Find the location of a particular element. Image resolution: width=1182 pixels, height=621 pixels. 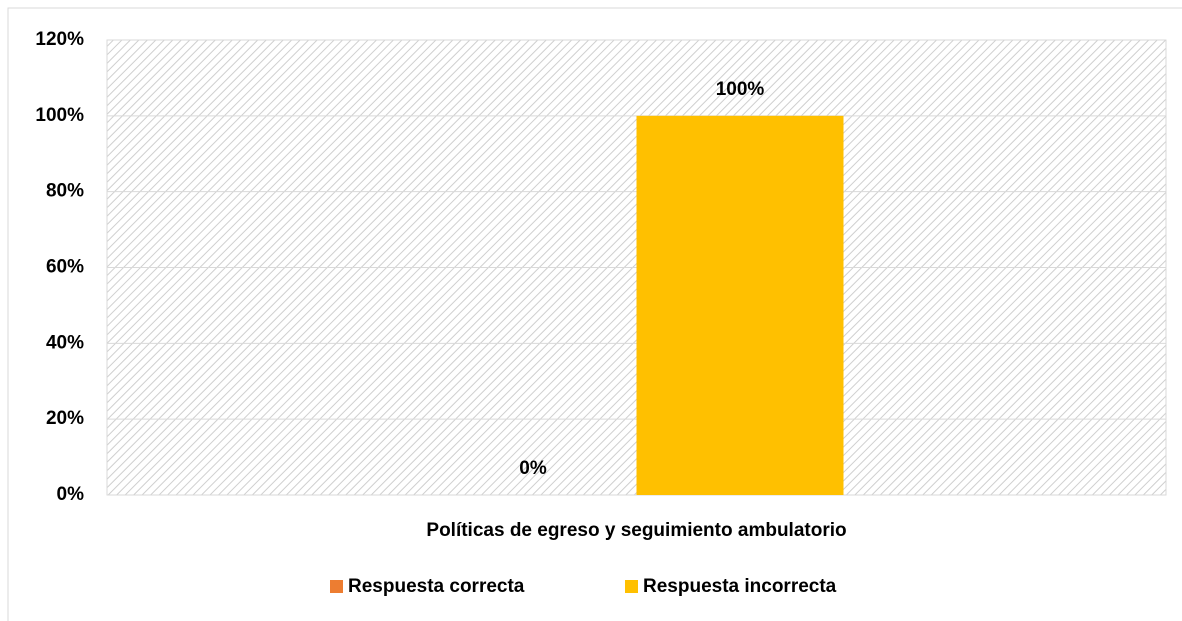

y-tick-label: 60% is located at coordinates (65, 267).